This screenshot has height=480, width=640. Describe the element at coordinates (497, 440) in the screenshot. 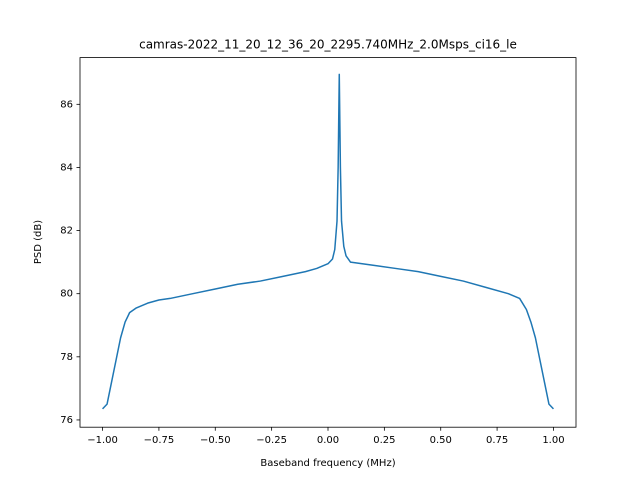

I see `x-tick-label: 0.75` at that location.